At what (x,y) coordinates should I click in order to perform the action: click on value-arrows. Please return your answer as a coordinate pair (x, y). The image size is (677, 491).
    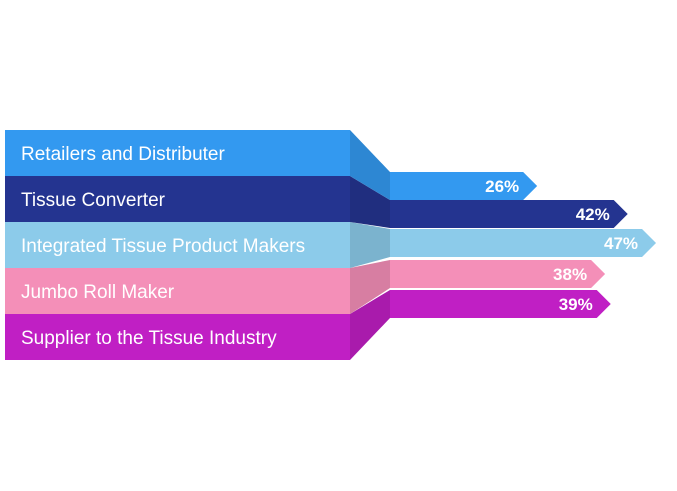
    Looking at the image, I should click on (523, 245).